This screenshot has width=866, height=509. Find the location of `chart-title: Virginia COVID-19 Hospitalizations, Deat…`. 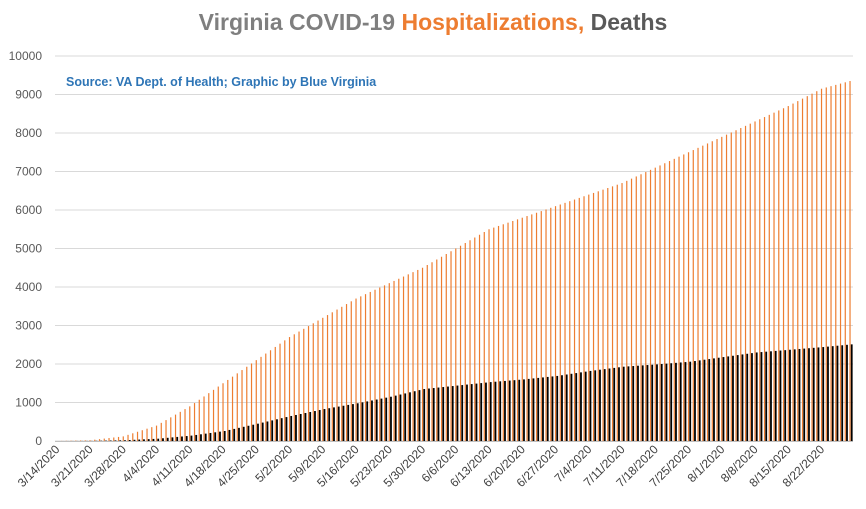

chart-title: Virginia COVID-19 Hospitalizations, Deat… is located at coordinates (433, 22).